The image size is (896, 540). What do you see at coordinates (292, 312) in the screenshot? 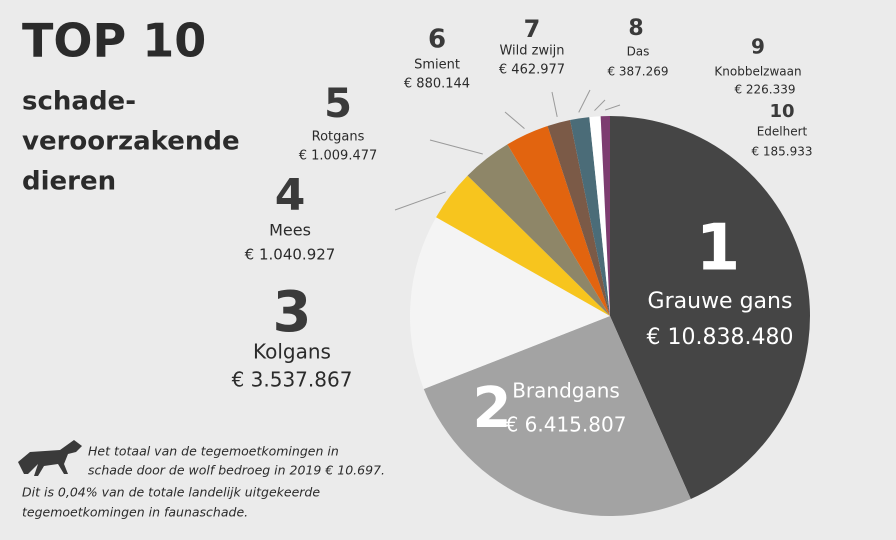
I see `rank-label: 3` at bounding box center [292, 312].